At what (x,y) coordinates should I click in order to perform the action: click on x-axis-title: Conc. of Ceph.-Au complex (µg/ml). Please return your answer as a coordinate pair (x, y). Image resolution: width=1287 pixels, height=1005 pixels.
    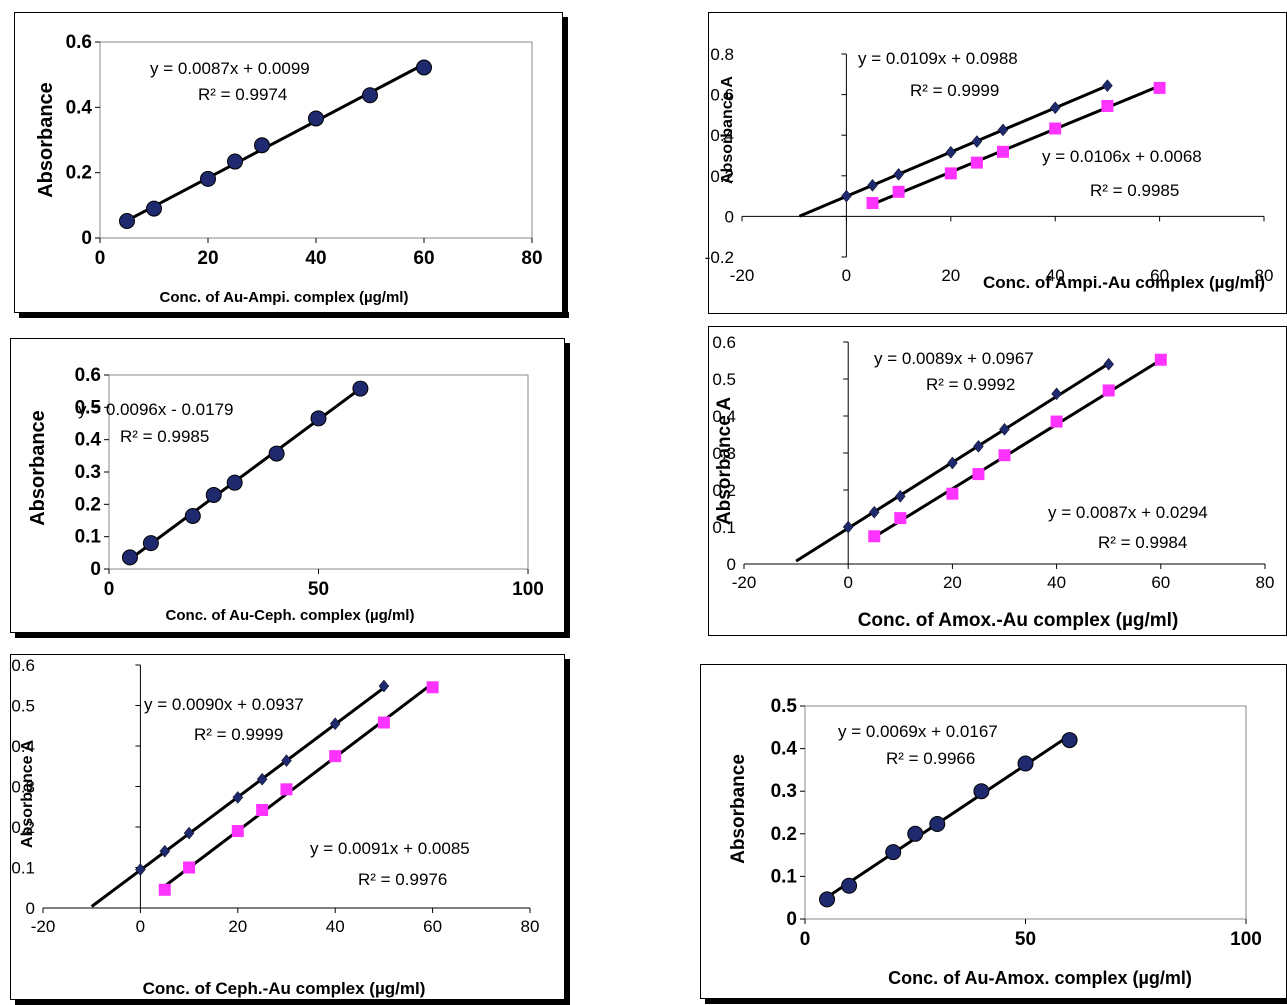
    Looking at the image, I should click on (284, 988).